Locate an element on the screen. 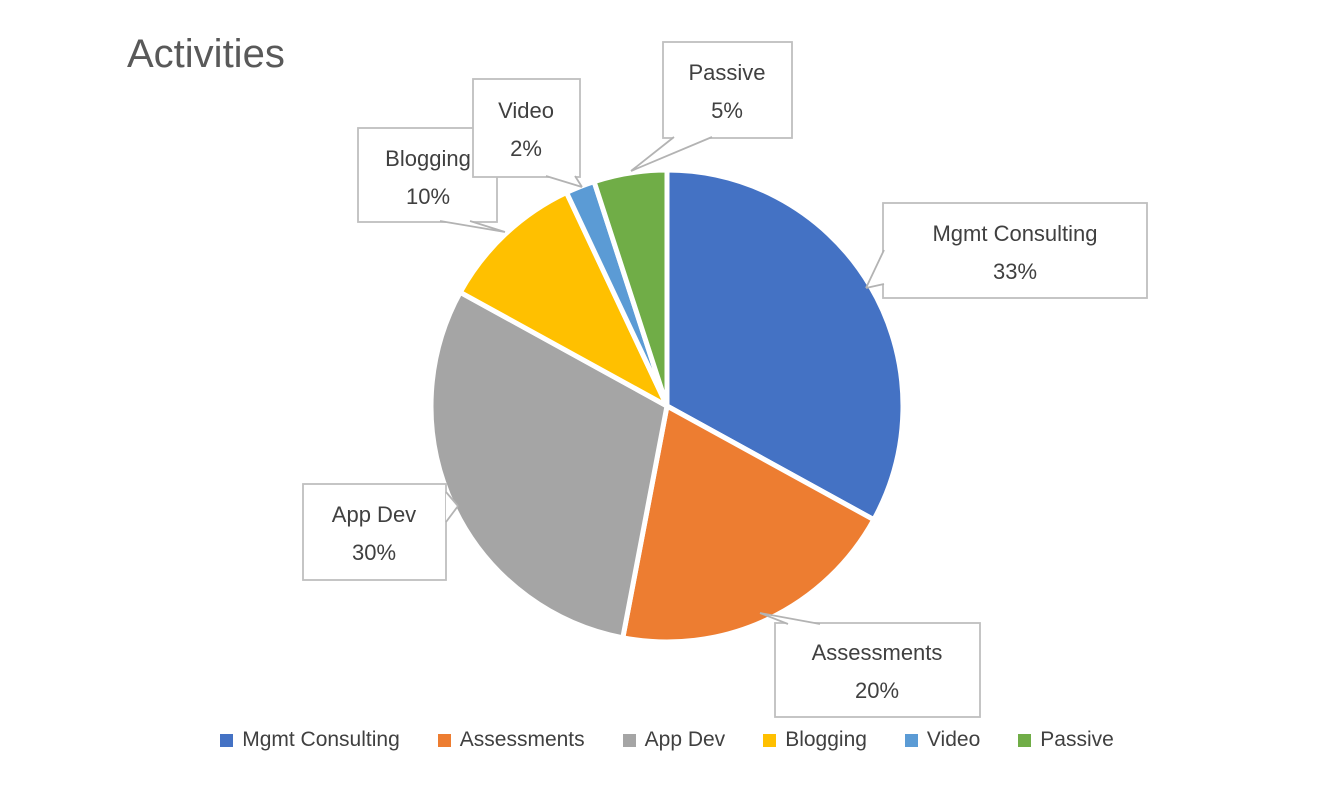 This screenshot has height=793, width=1334. legend-swatch-video is located at coordinates (911, 740).